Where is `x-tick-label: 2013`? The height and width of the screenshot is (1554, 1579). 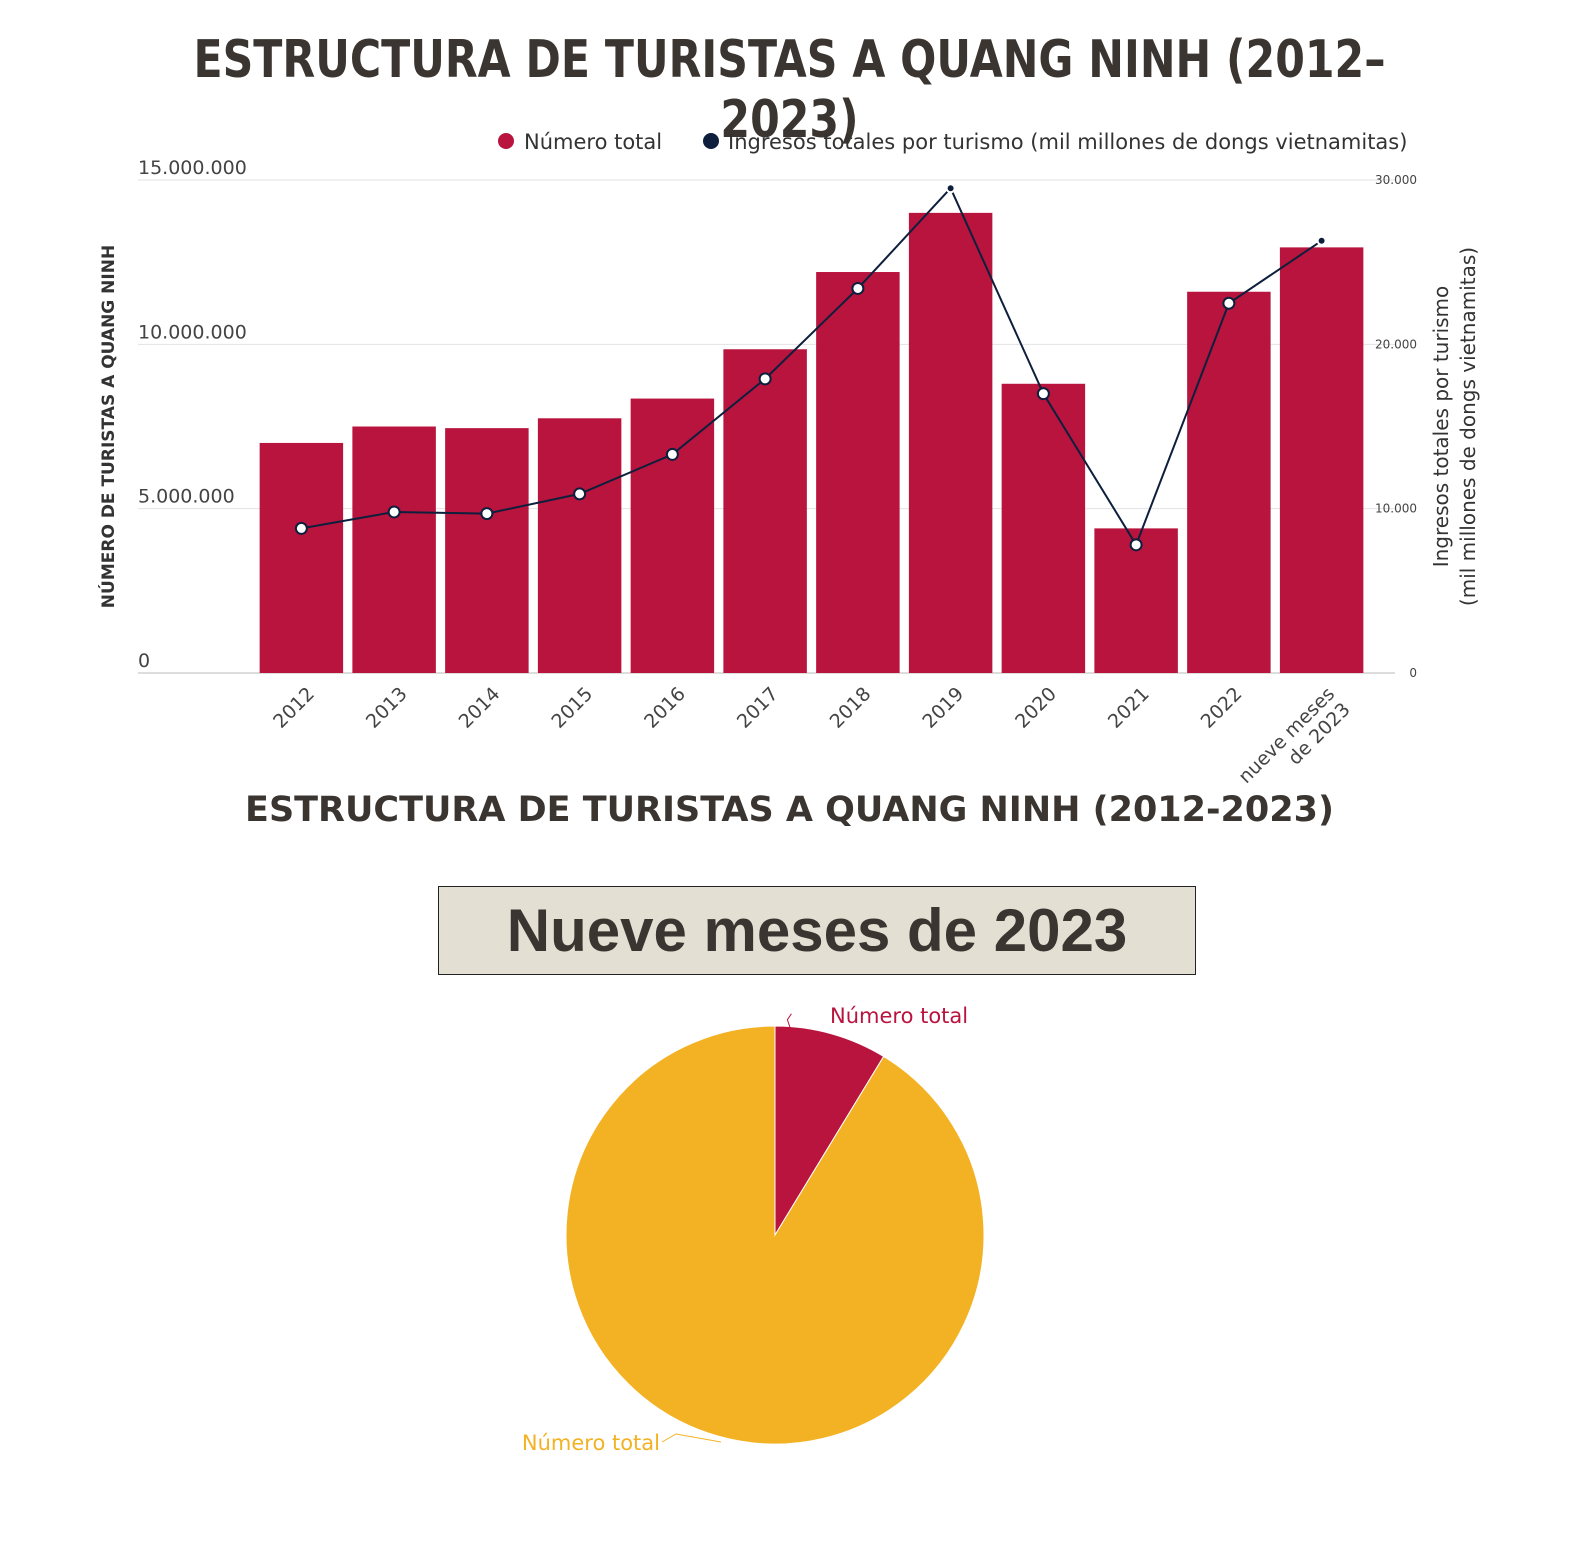 x-tick-label: 2013 is located at coordinates (387, 708).